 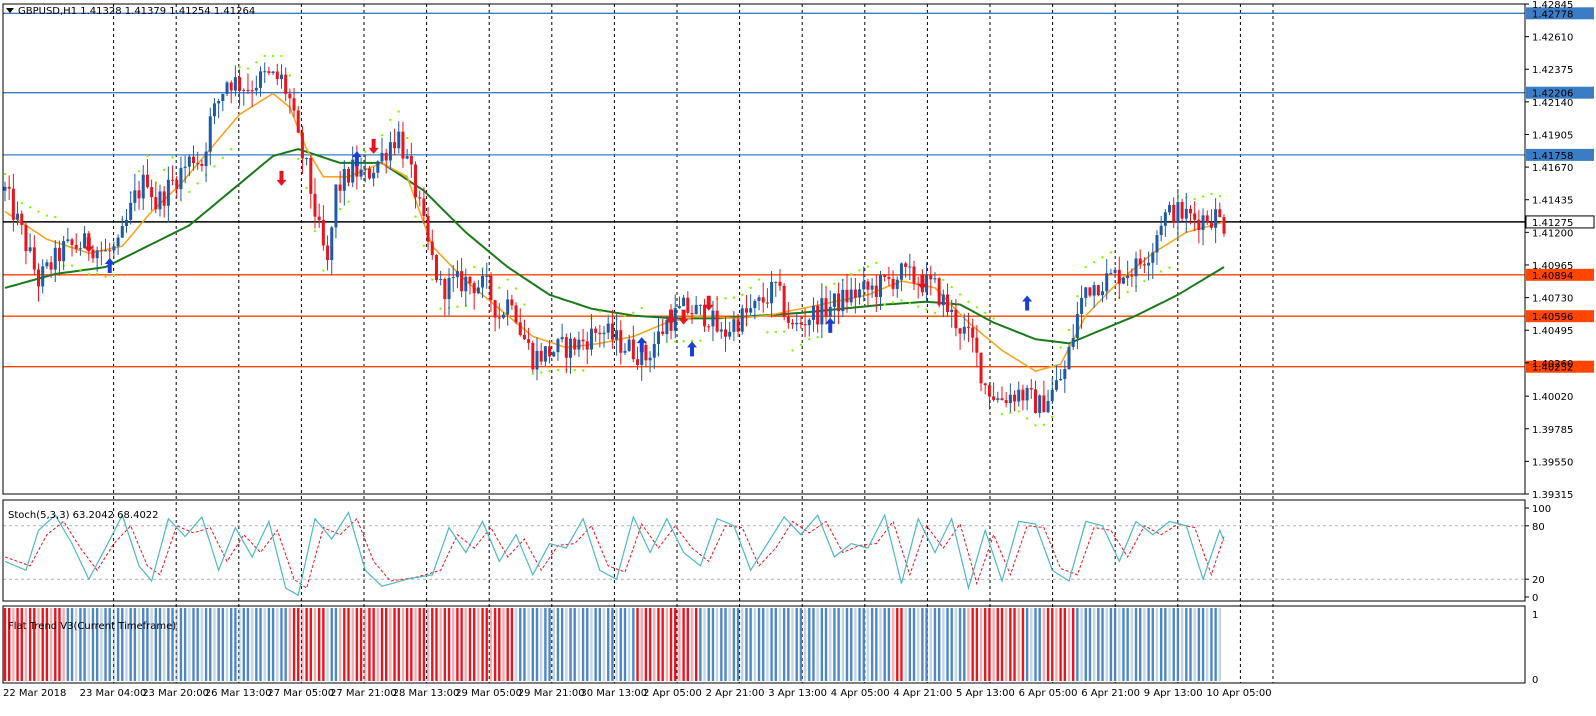 I want to click on y-tick-label: 1.41905, so click(x=1552, y=135).